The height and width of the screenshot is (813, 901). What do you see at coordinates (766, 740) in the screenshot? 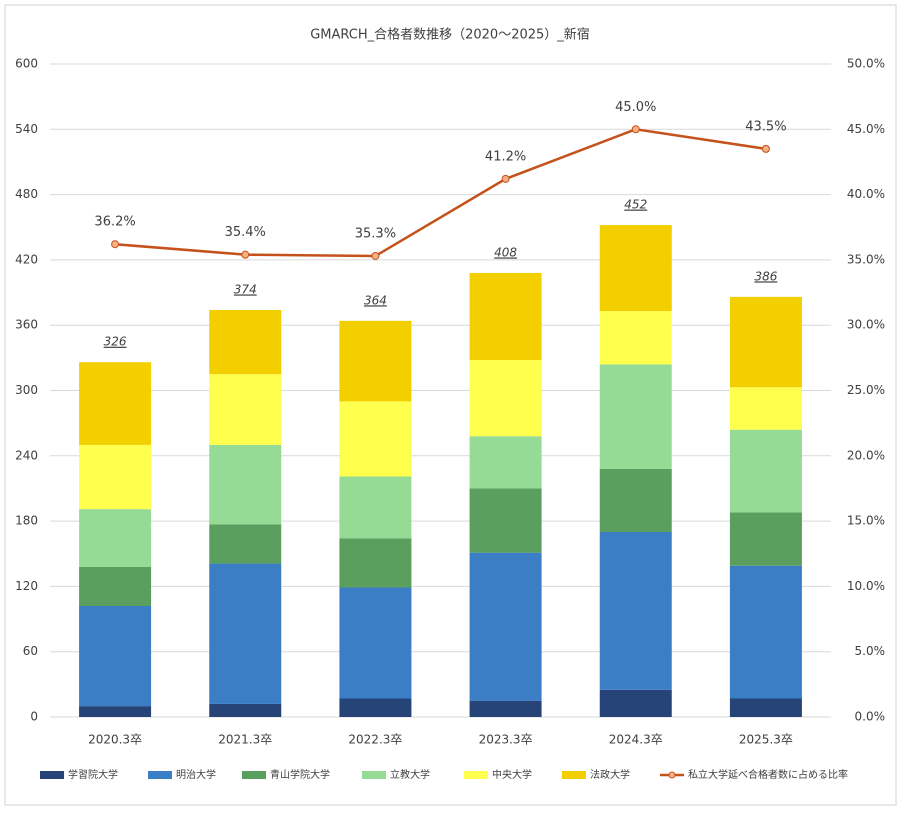
I see `x-tick-label: 2025.3卒` at bounding box center [766, 740].